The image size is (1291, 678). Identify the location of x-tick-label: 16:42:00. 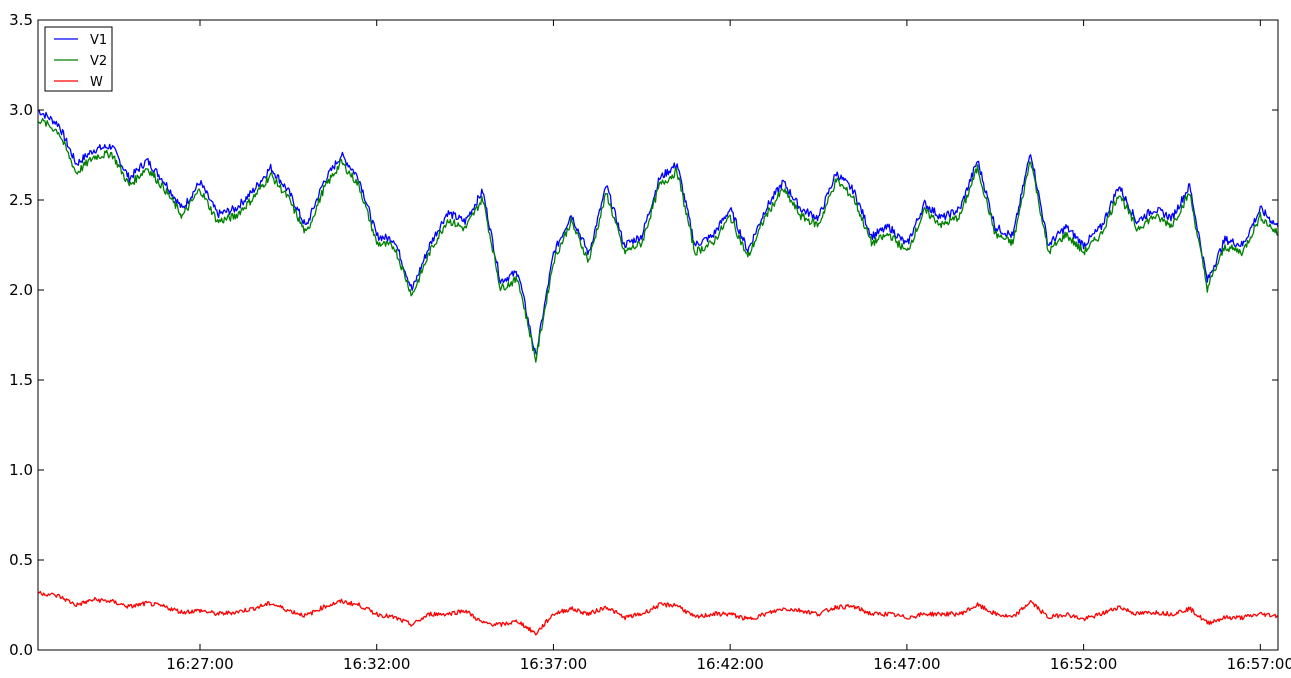
(729, 664).